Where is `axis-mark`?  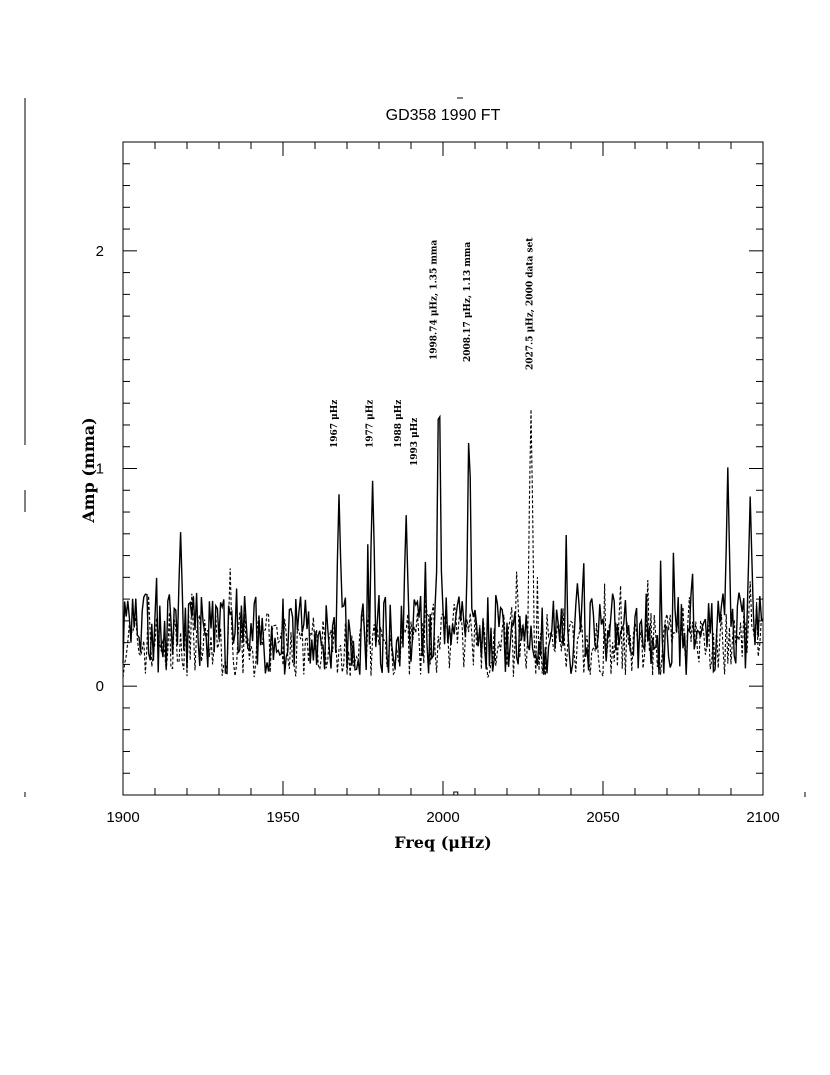
axis-mark is located at coordinates (456, 793).